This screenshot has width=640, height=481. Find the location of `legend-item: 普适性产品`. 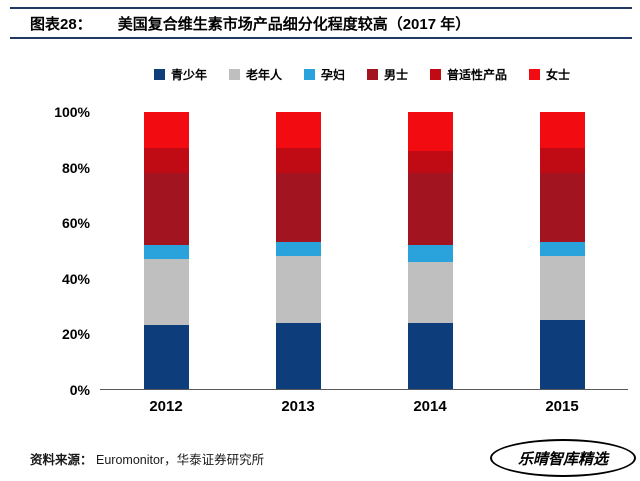

legend-item: 普适性产品 is located at coordinates (468, 74).